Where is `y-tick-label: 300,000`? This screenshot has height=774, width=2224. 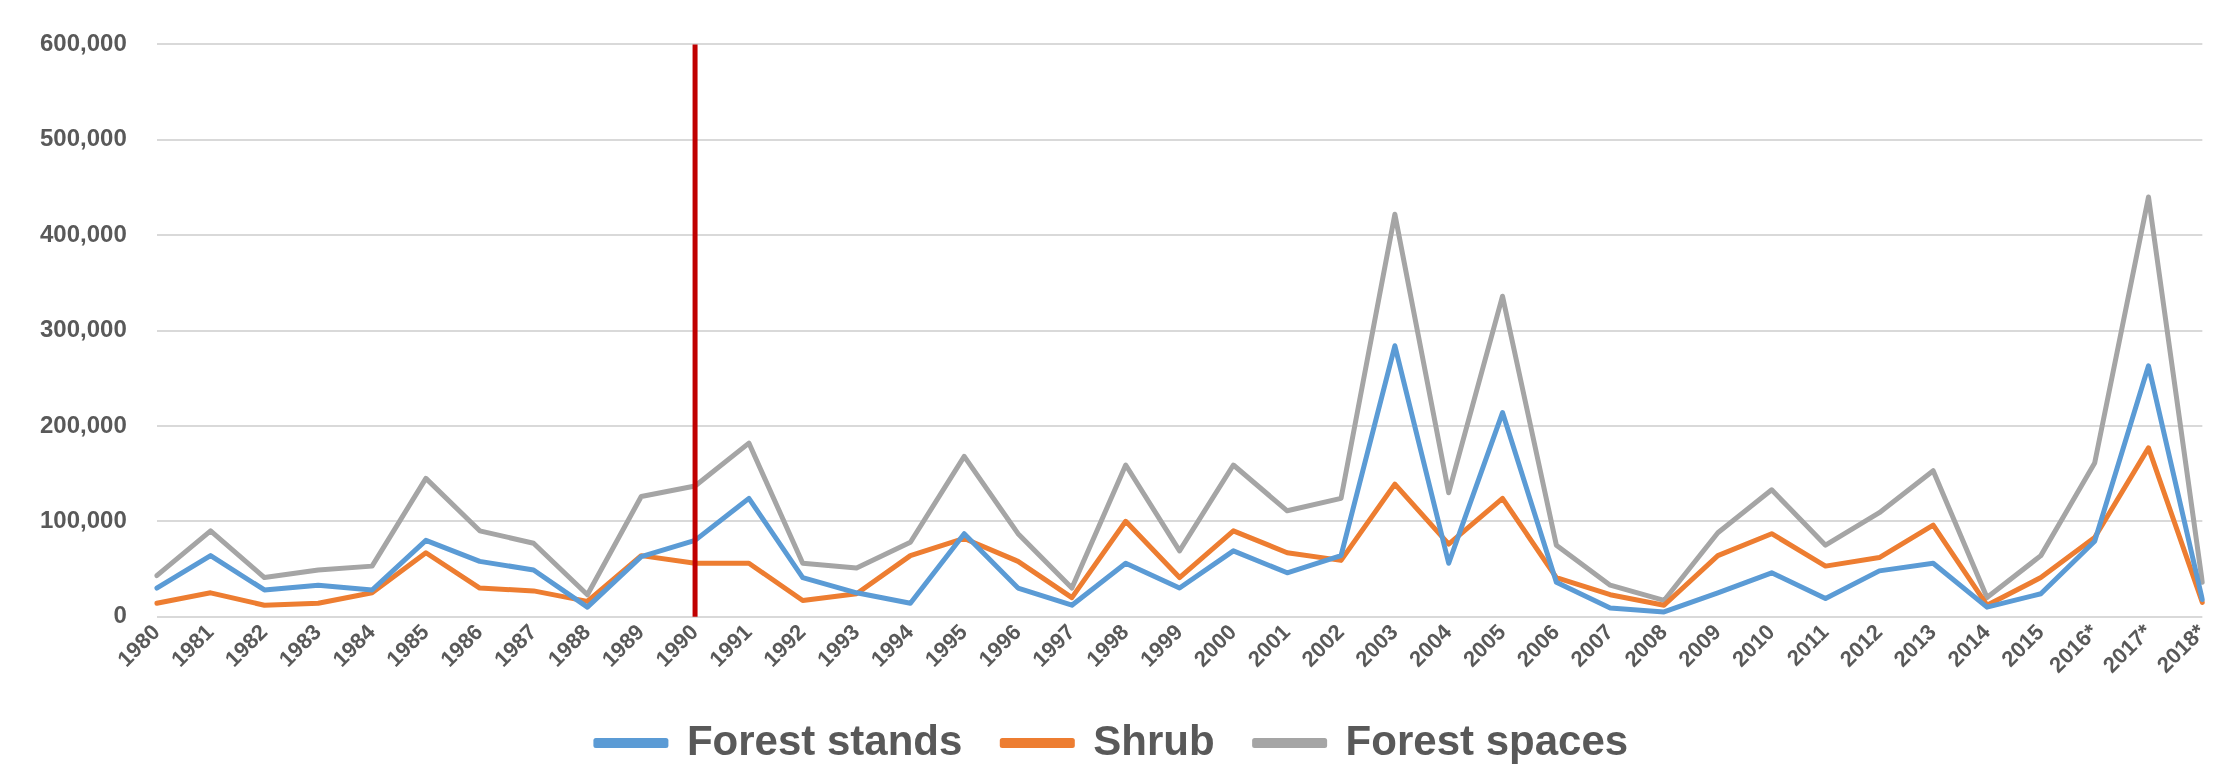 y-tick-label: 300,000 is located at coordinates (83, 329).